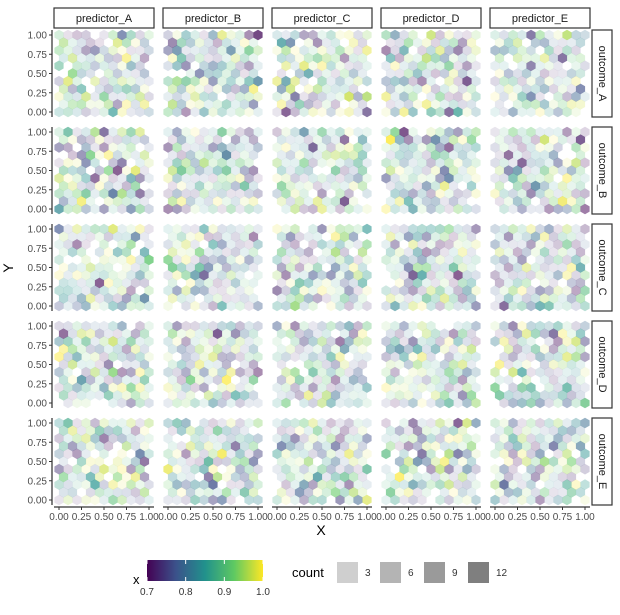  Describe the element at coordinates (201, 579) in the screenshot. I see `fill-legend: x 0.7 0.8 0.9 1.0` at that location.